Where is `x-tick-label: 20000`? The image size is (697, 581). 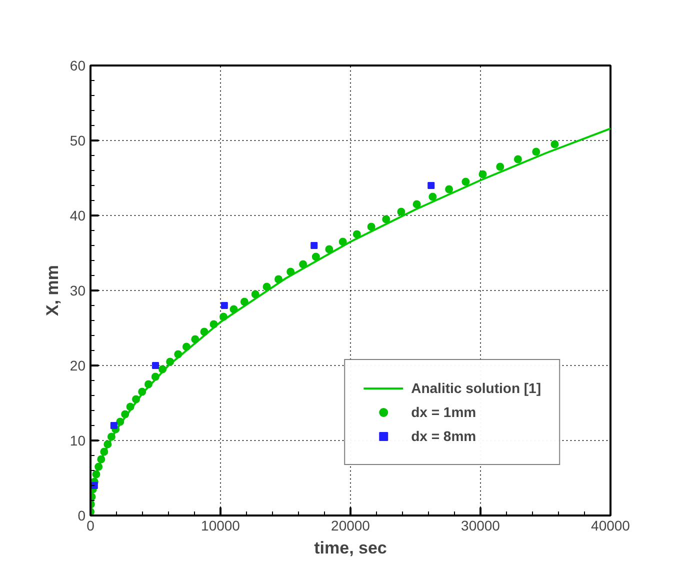 x-tick-label: 20000 is located at coordinates (350, 526).